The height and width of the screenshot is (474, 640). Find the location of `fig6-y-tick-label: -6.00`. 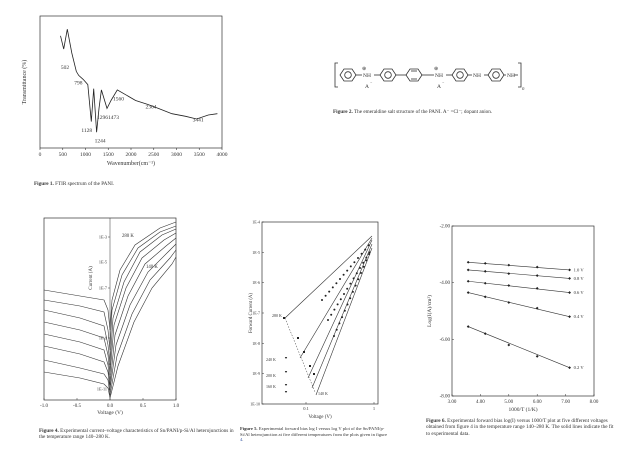

fig6-y-tick-label: -6.00 is located at coordinates (445, 340).